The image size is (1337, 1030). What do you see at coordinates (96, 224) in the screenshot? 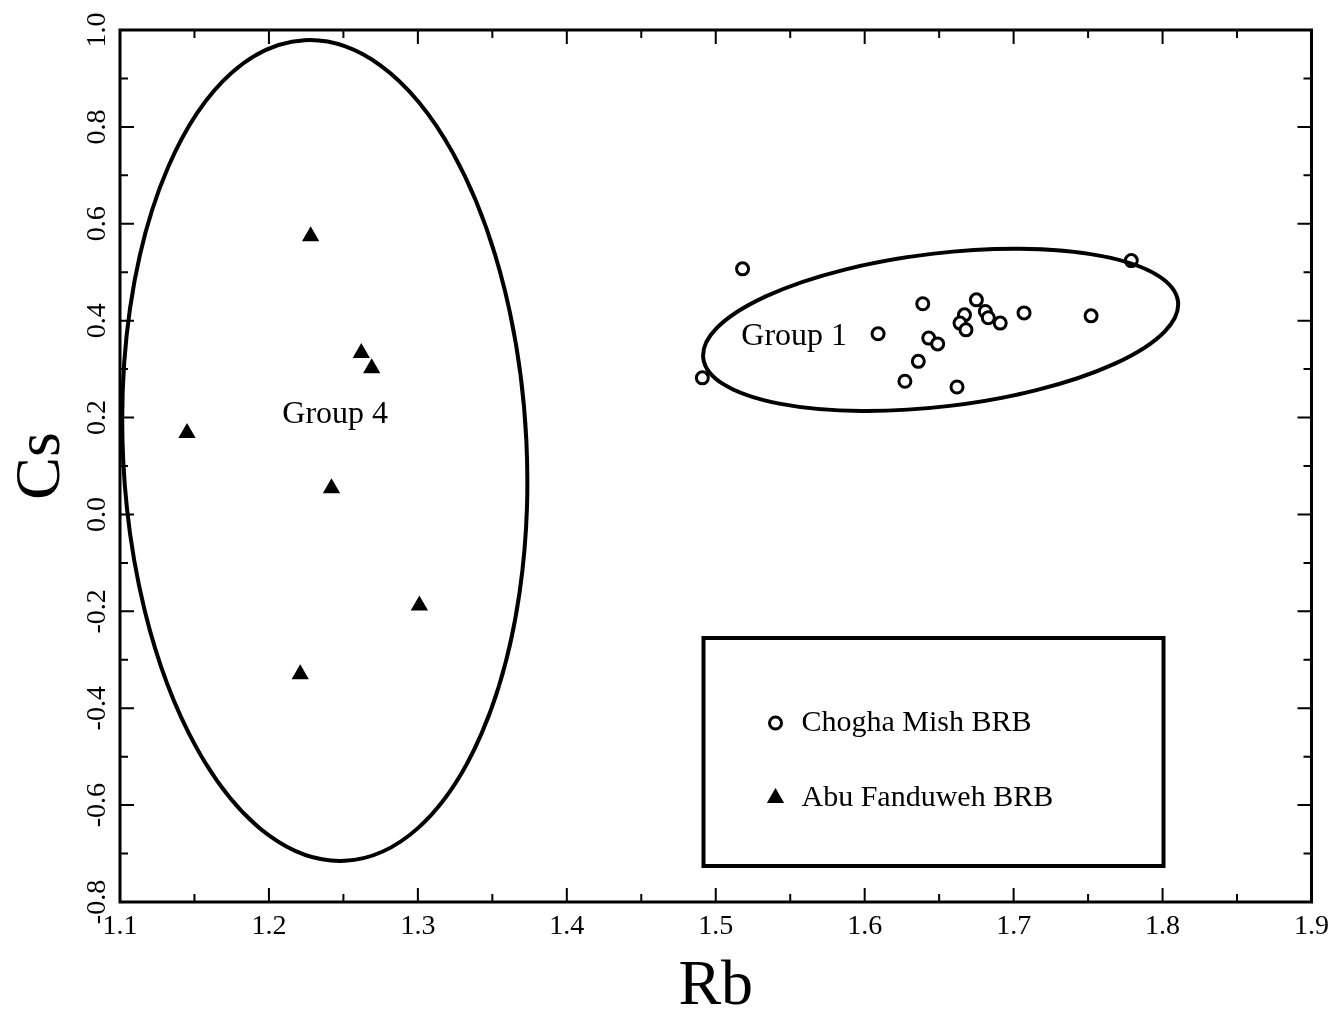
I see `y-tick-label: 0.6` at bounding box center [96, 224].